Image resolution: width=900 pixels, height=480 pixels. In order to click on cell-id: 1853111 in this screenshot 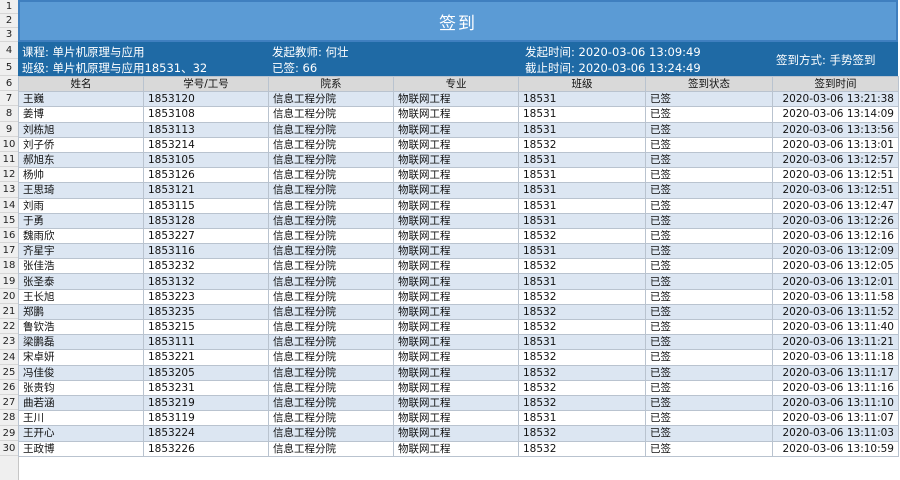, I will do `click(206, 342)`.